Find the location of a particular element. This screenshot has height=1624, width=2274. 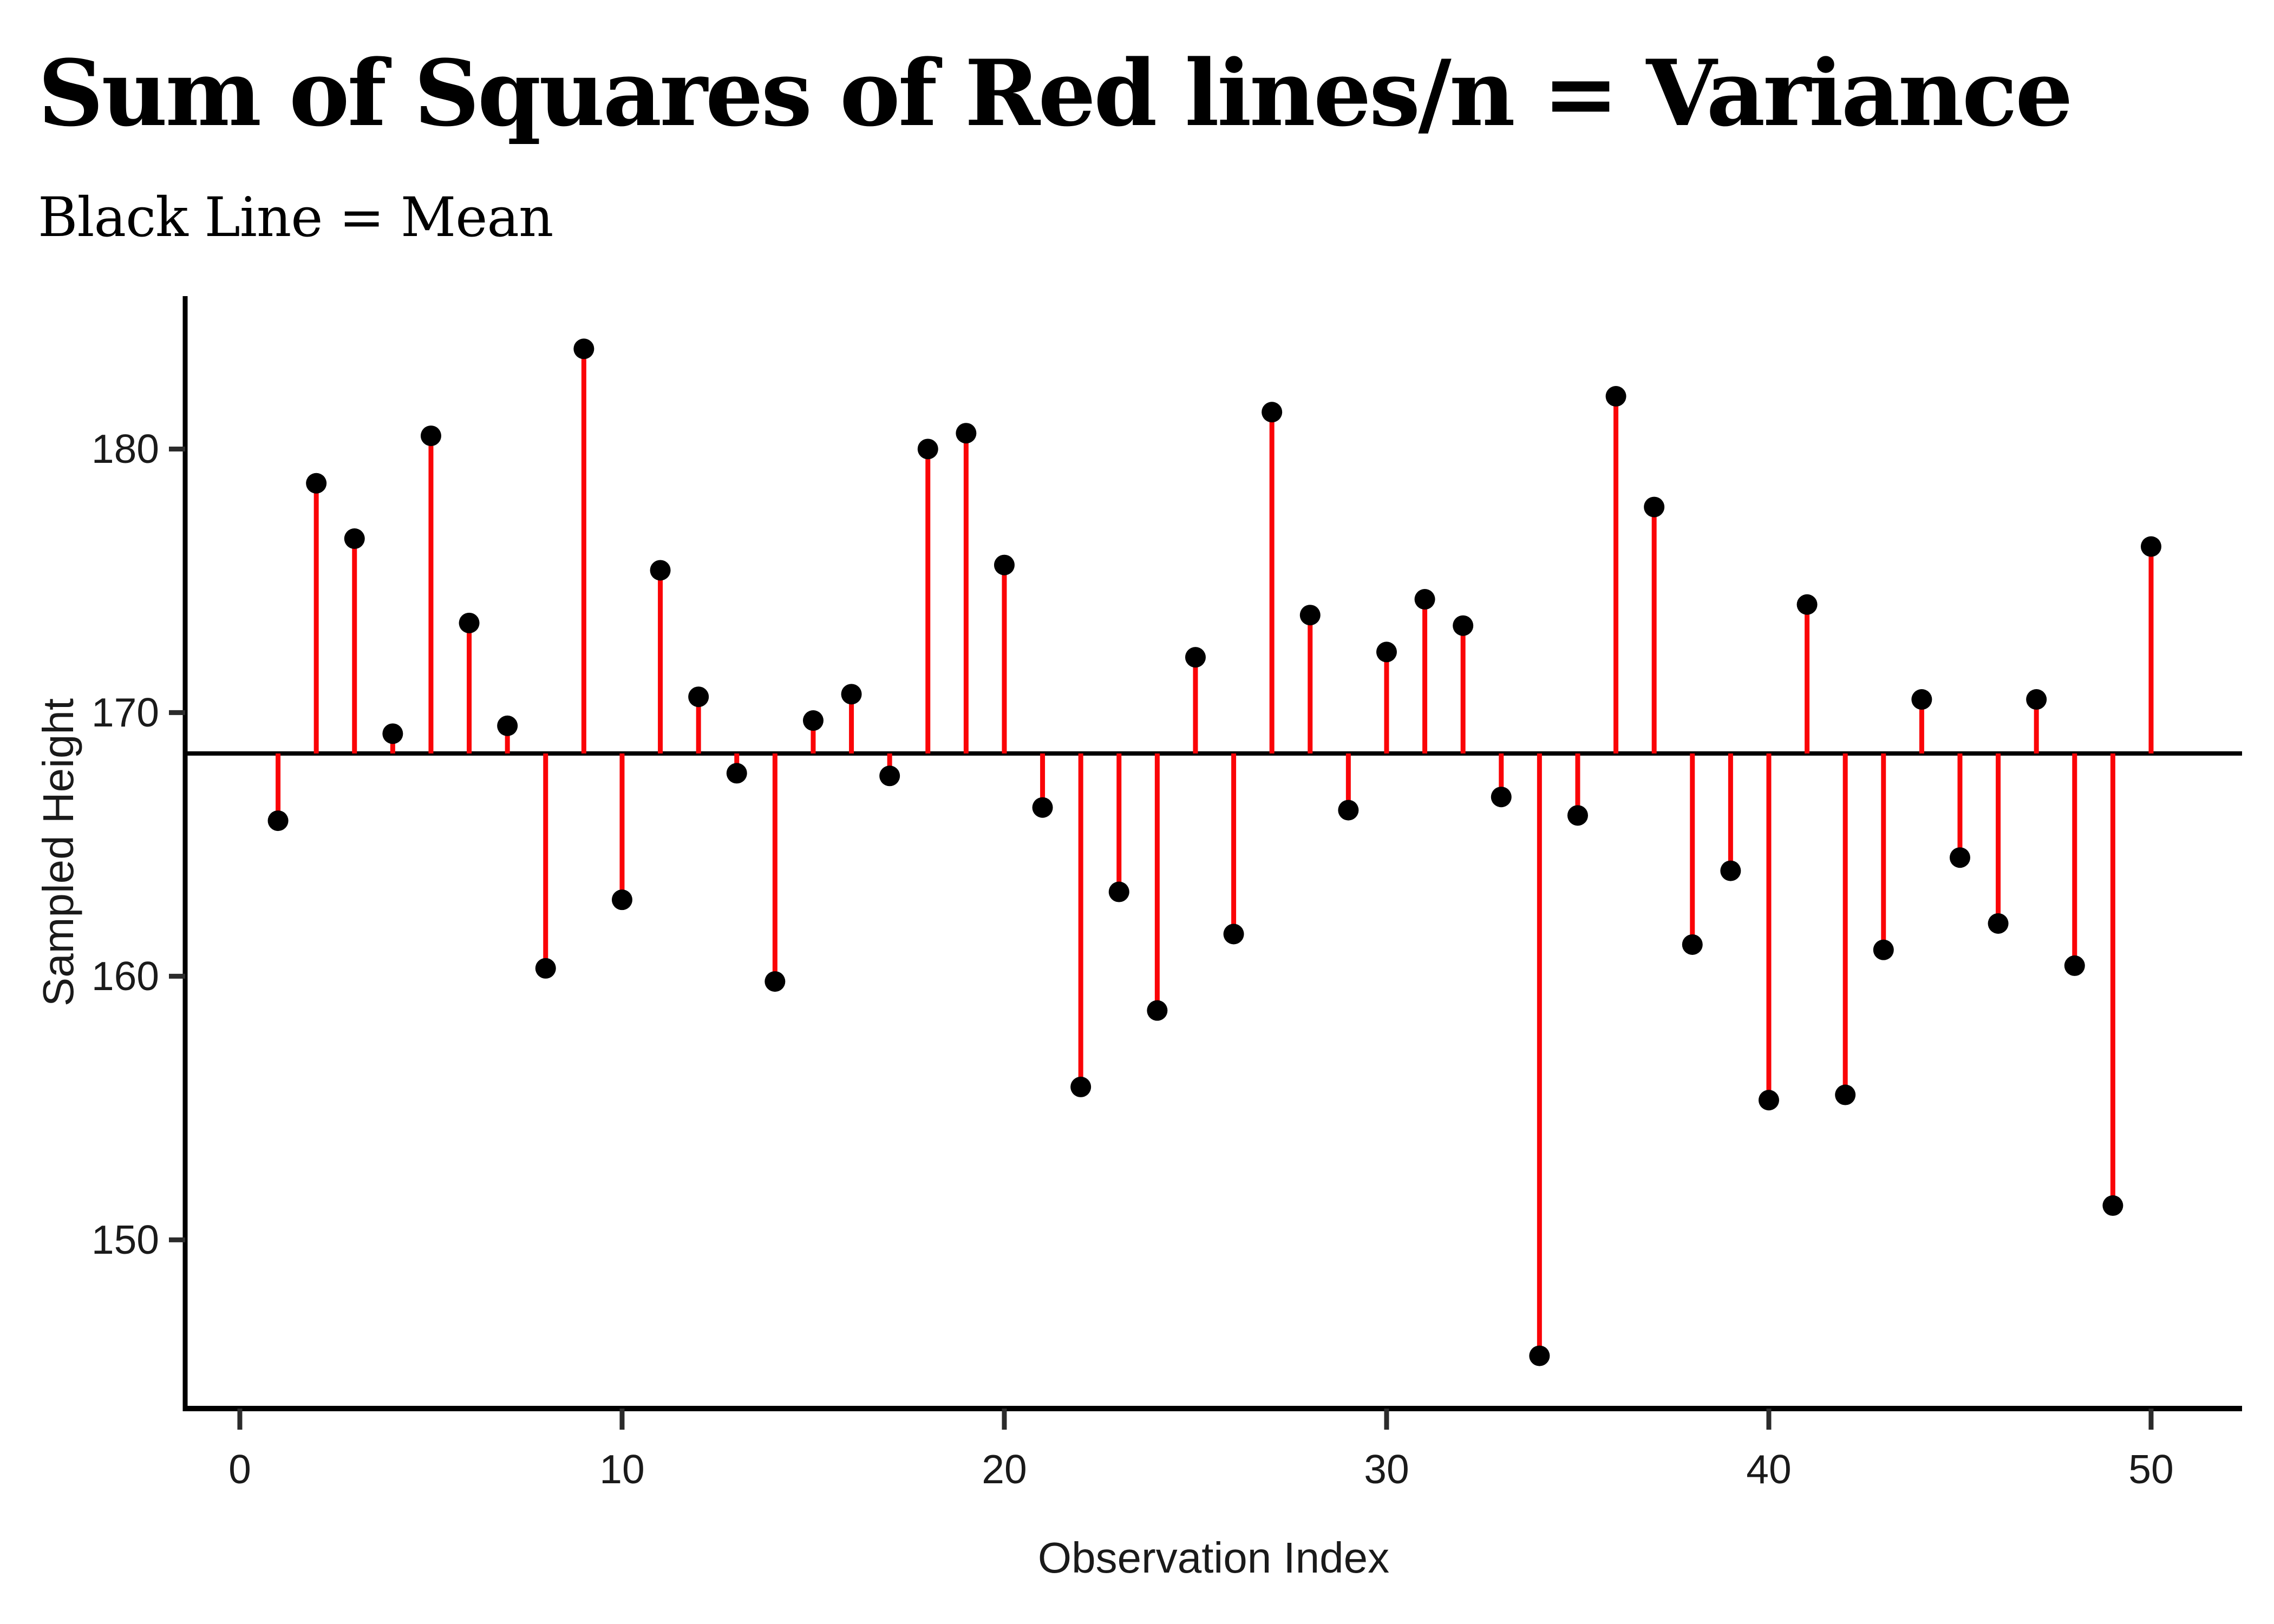

x-tick-label: 50 is located at coordinates (2150, 1469).